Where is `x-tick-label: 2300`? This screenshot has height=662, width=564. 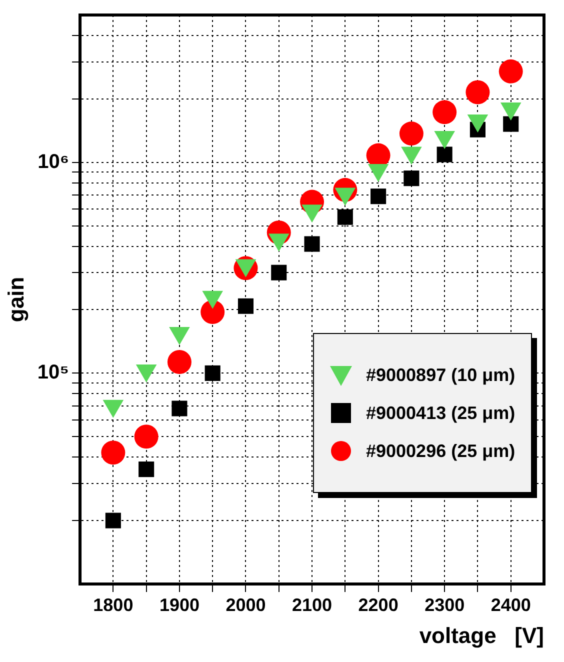
x-tick-label: 2300 is located at coordinates (444, 604).